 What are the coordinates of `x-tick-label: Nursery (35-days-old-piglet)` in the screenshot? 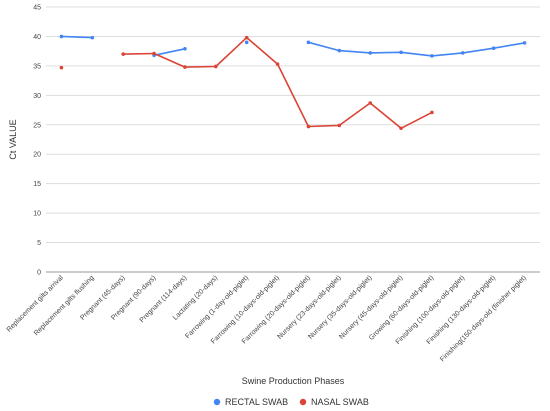 It's located at (340, 307).